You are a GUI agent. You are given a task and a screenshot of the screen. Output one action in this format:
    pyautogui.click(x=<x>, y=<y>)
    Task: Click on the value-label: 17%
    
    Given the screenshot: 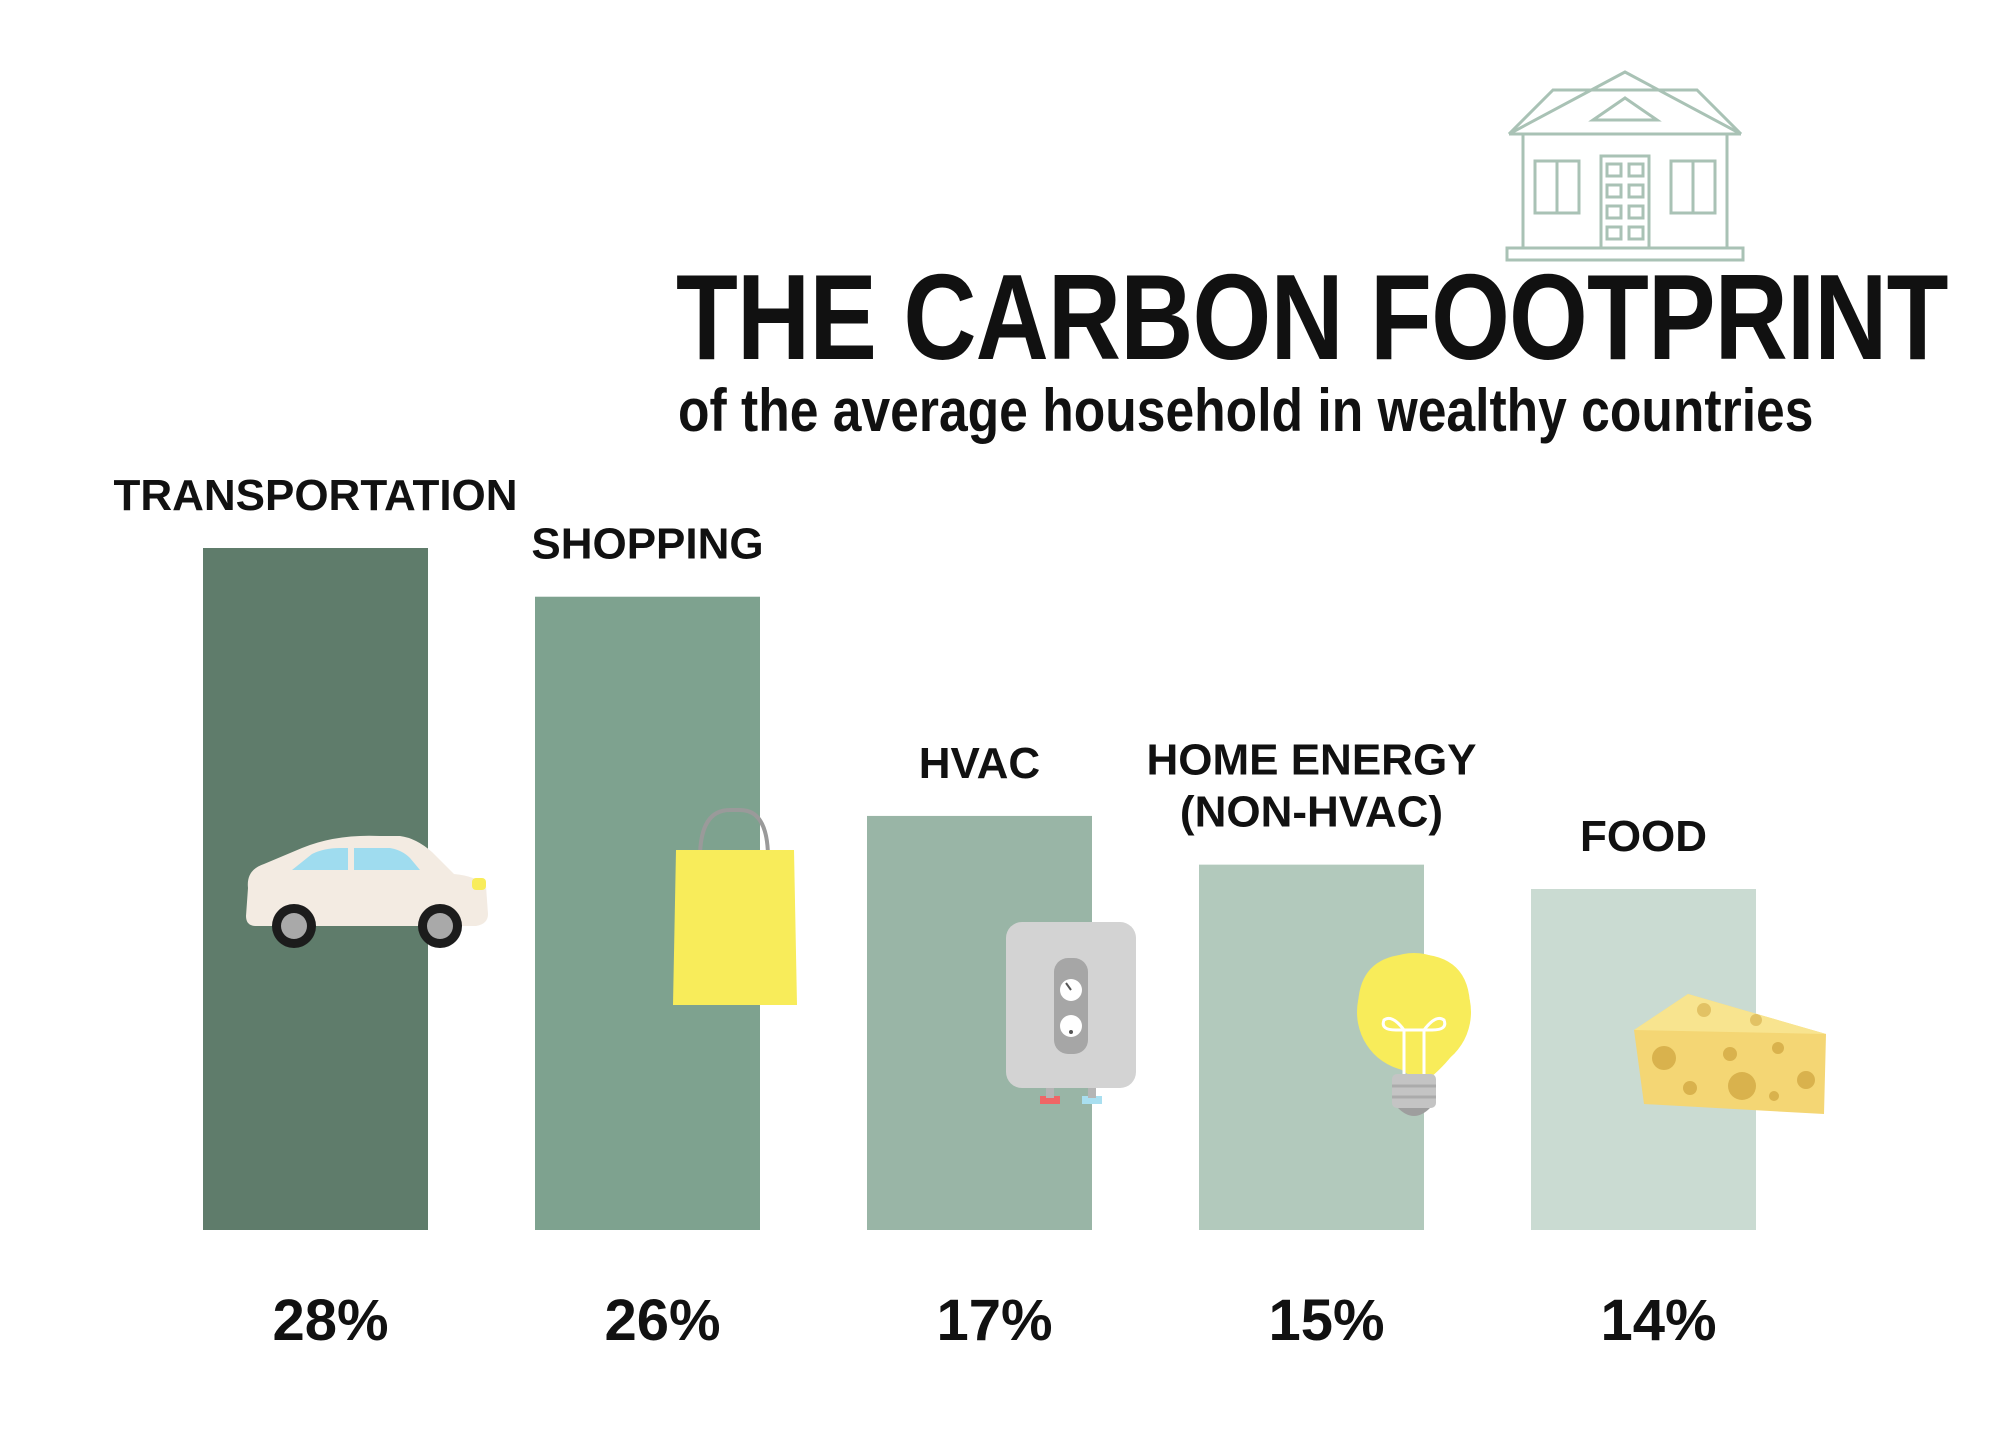 What is the action you would take?
    pyautogui.click(x=994, y=1320)
    